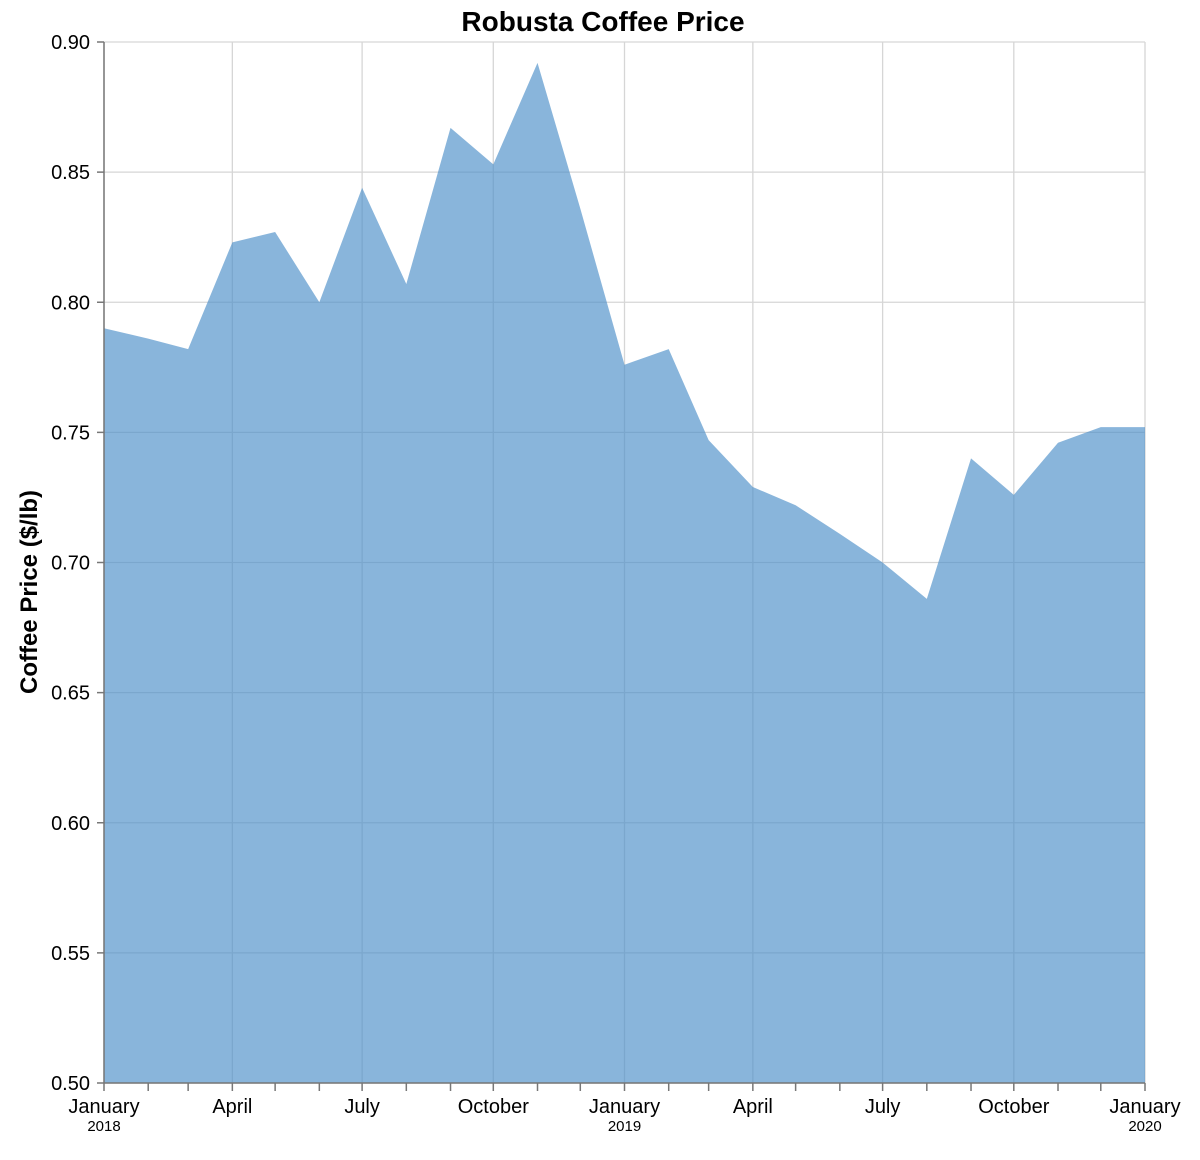 This screenshot has height=1160, width=1200. What do you see at coordinates (70, 433) in the screenshot?
I see `y-tick-label: 0.75` at bounding box center [70, 433].